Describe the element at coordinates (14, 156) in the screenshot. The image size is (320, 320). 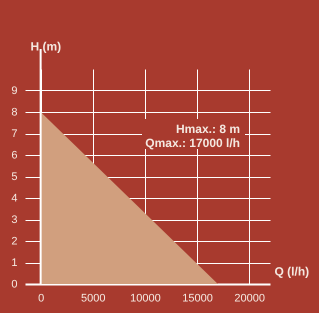
I see `y-tick-label: 6` at that location.